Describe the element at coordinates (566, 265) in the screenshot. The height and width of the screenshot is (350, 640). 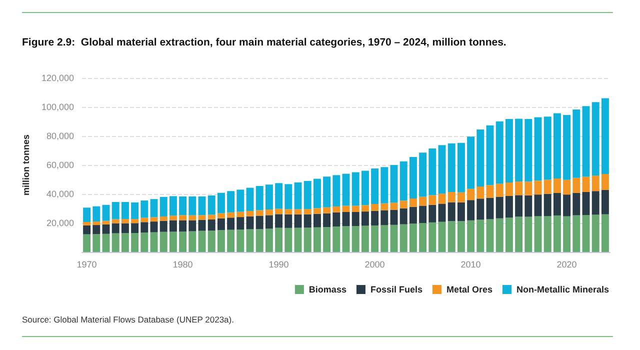
I see `x-tick-label: 2020` at that location.